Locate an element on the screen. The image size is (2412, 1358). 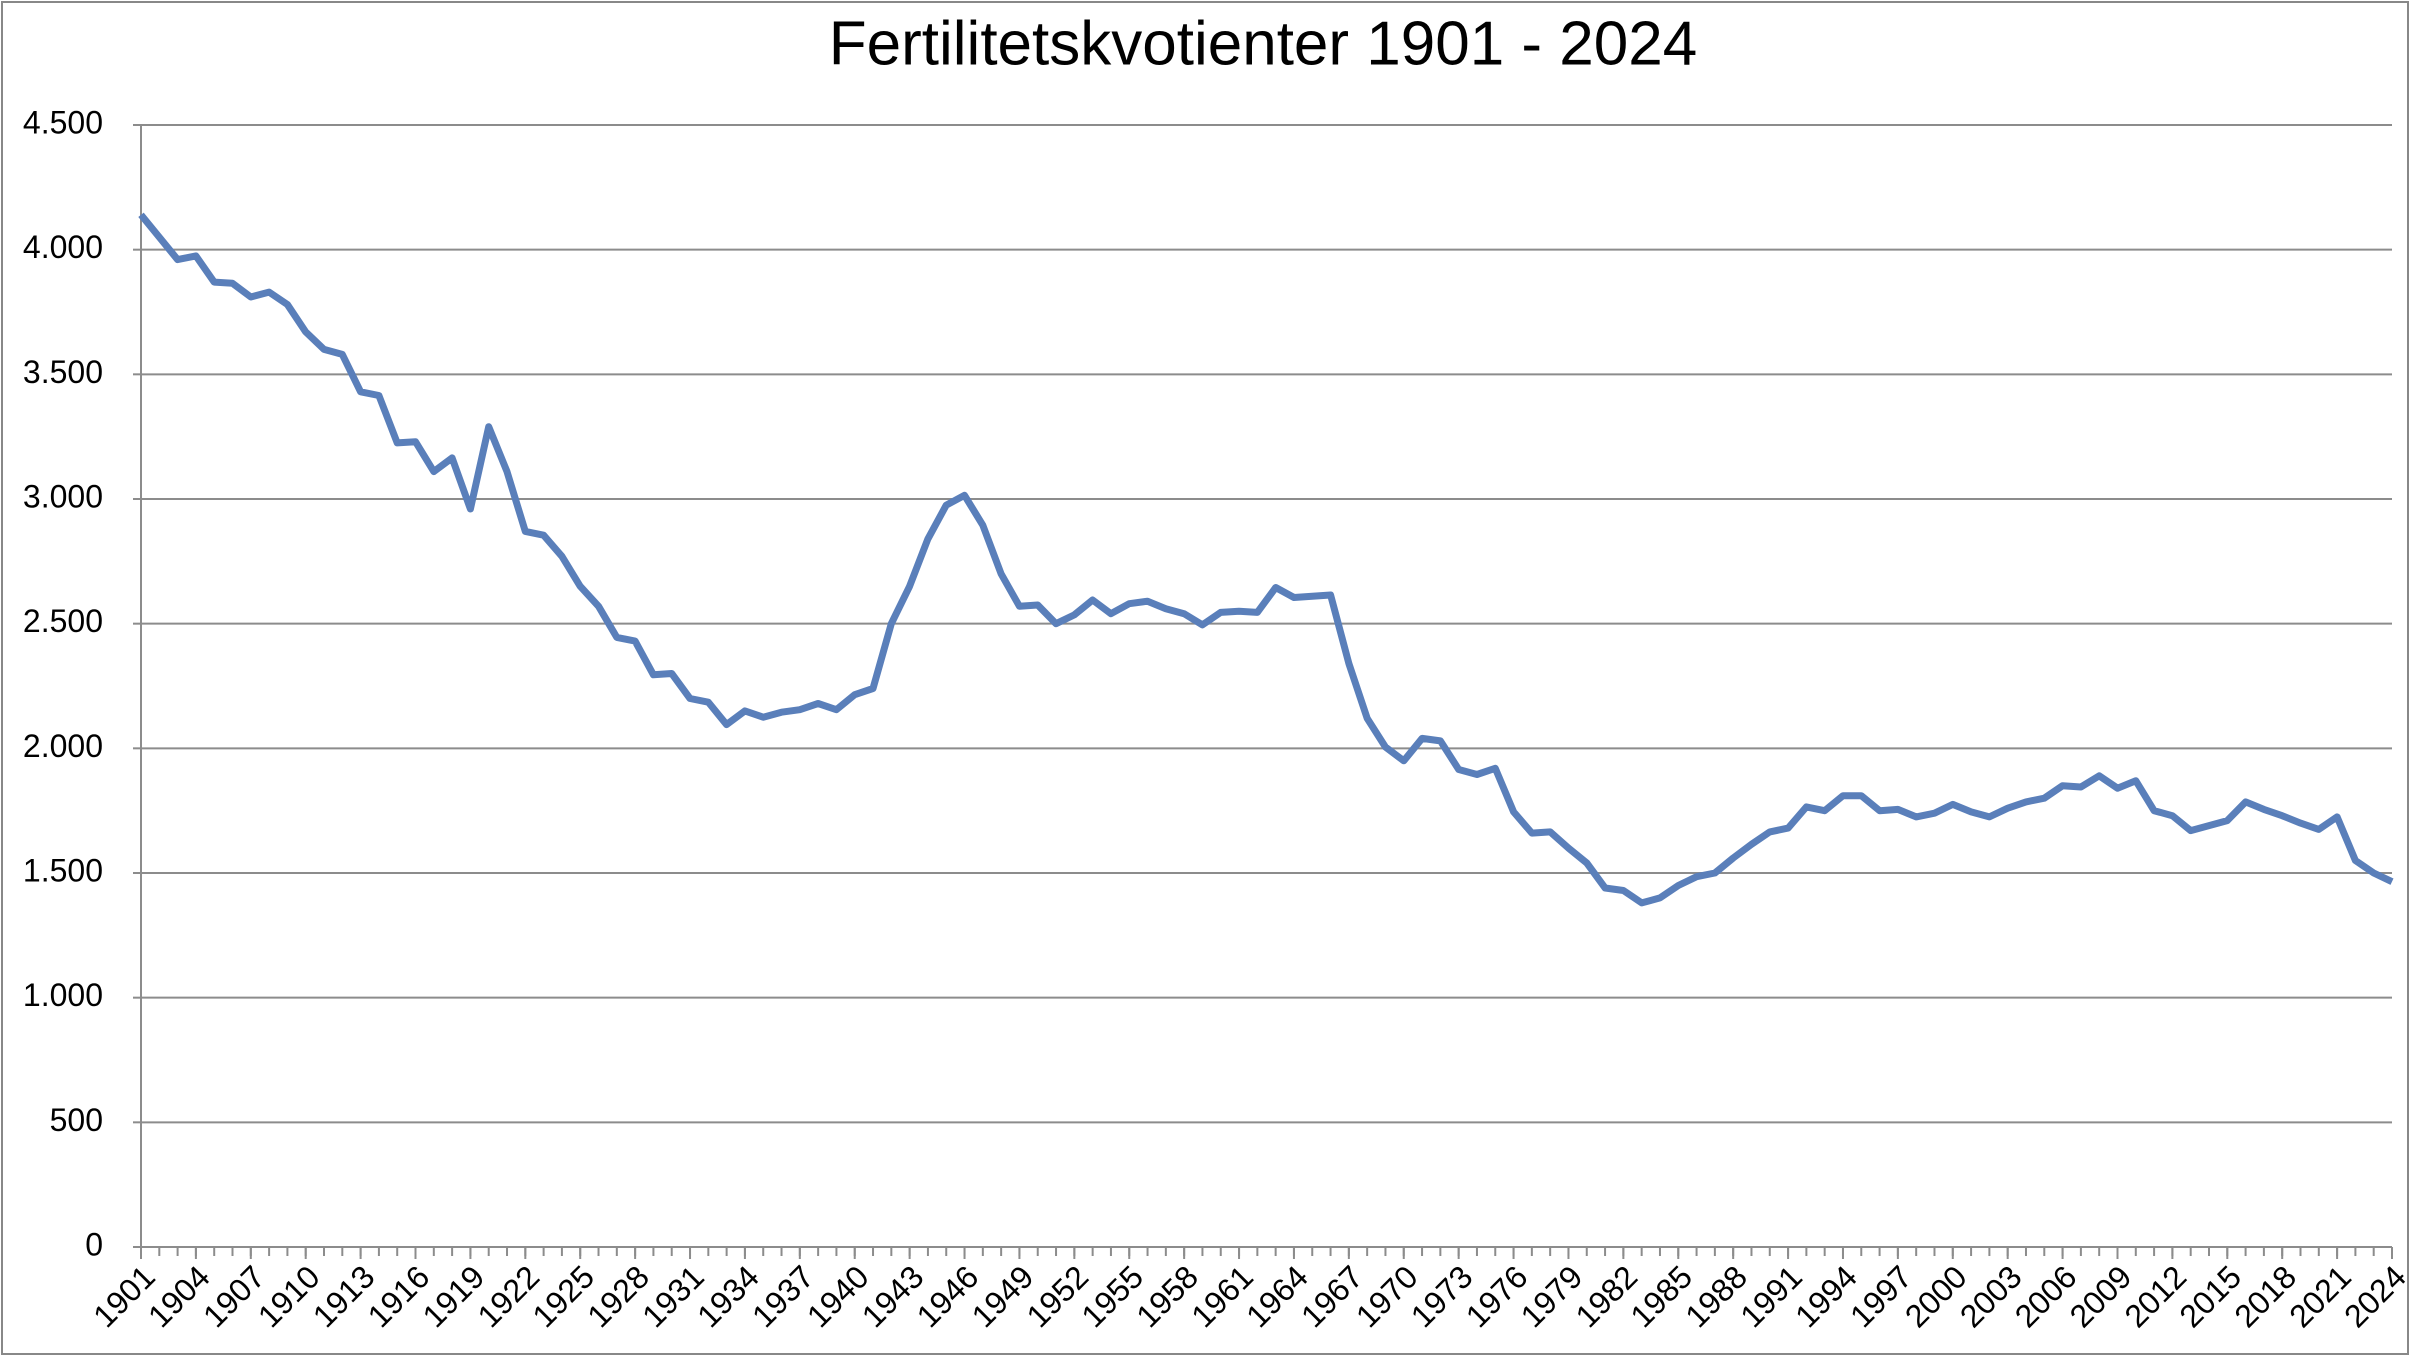
y-tick-label: 1.500 is located at coordinates (63, 870).